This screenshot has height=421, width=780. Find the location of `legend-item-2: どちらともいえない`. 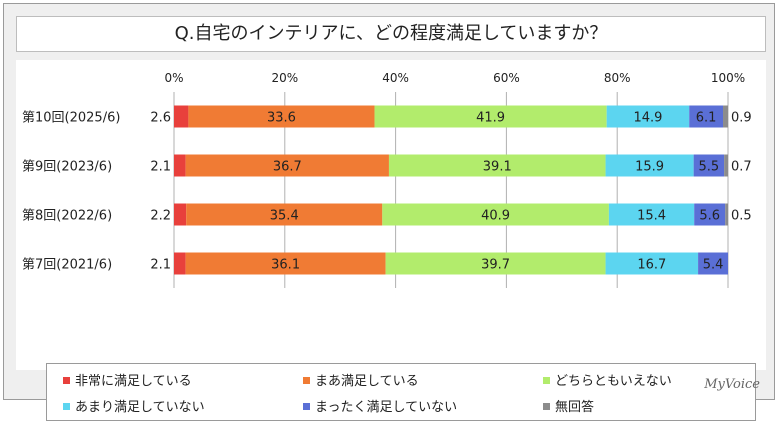

legend-item-2: どちらともいえない is located at coordinates (607, 379).